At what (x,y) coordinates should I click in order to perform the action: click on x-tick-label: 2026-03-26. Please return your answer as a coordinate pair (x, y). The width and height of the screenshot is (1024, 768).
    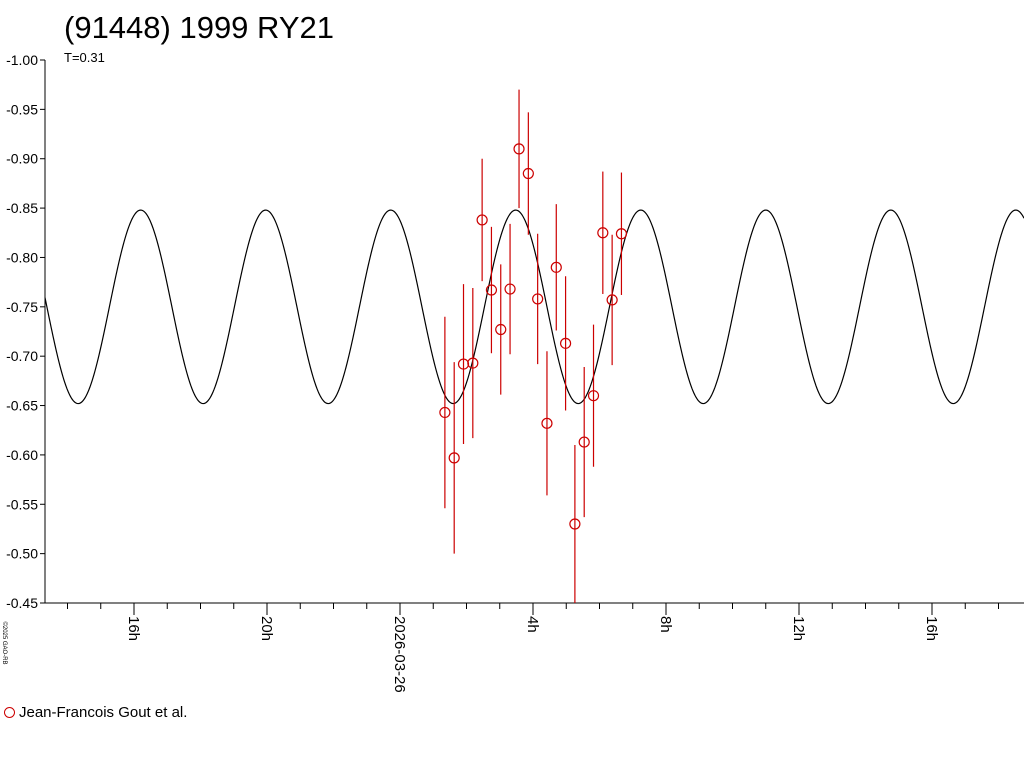
    Looking at the image, I should click on (399, 654).